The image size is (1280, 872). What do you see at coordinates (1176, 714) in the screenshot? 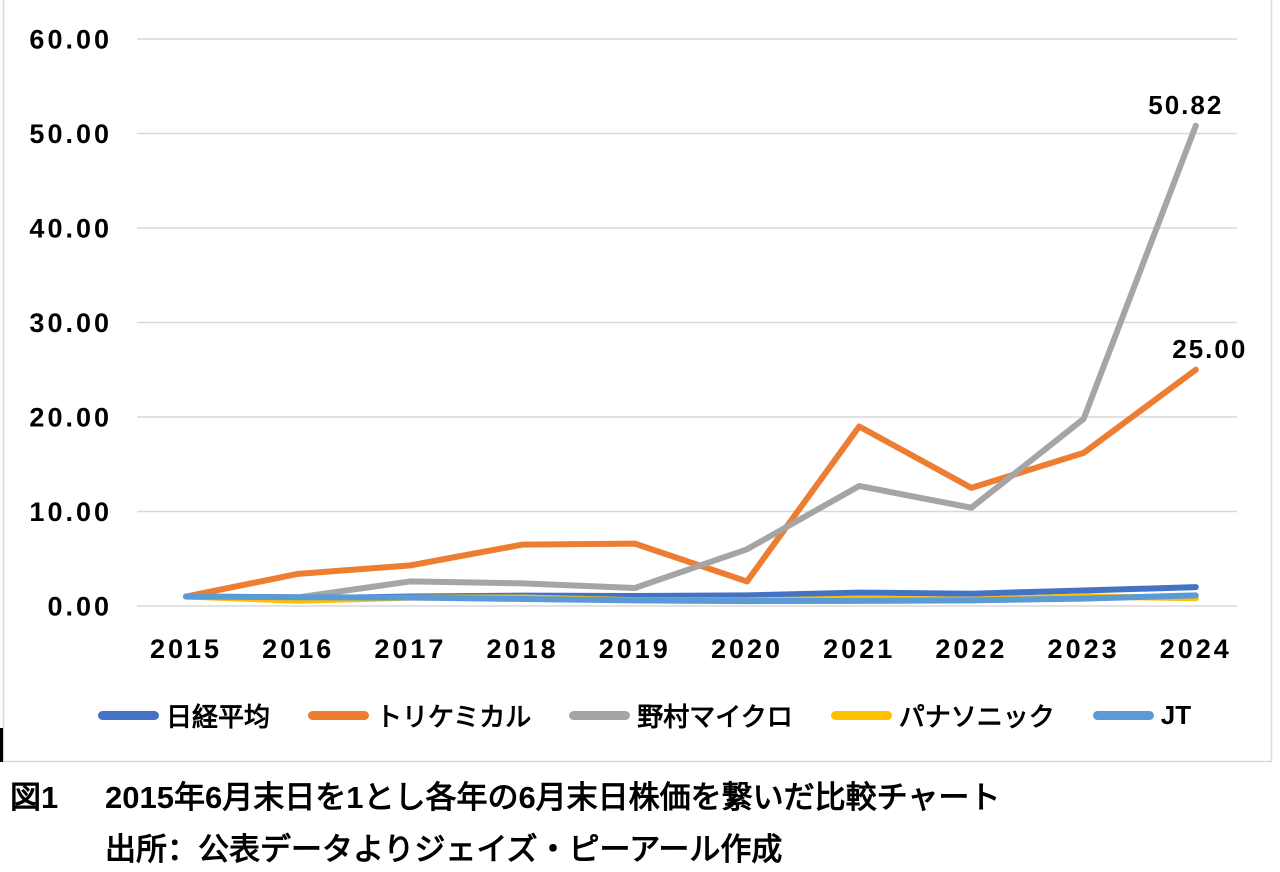
I see `legend-label-jt: JT` at bounding box center [1176, 714].